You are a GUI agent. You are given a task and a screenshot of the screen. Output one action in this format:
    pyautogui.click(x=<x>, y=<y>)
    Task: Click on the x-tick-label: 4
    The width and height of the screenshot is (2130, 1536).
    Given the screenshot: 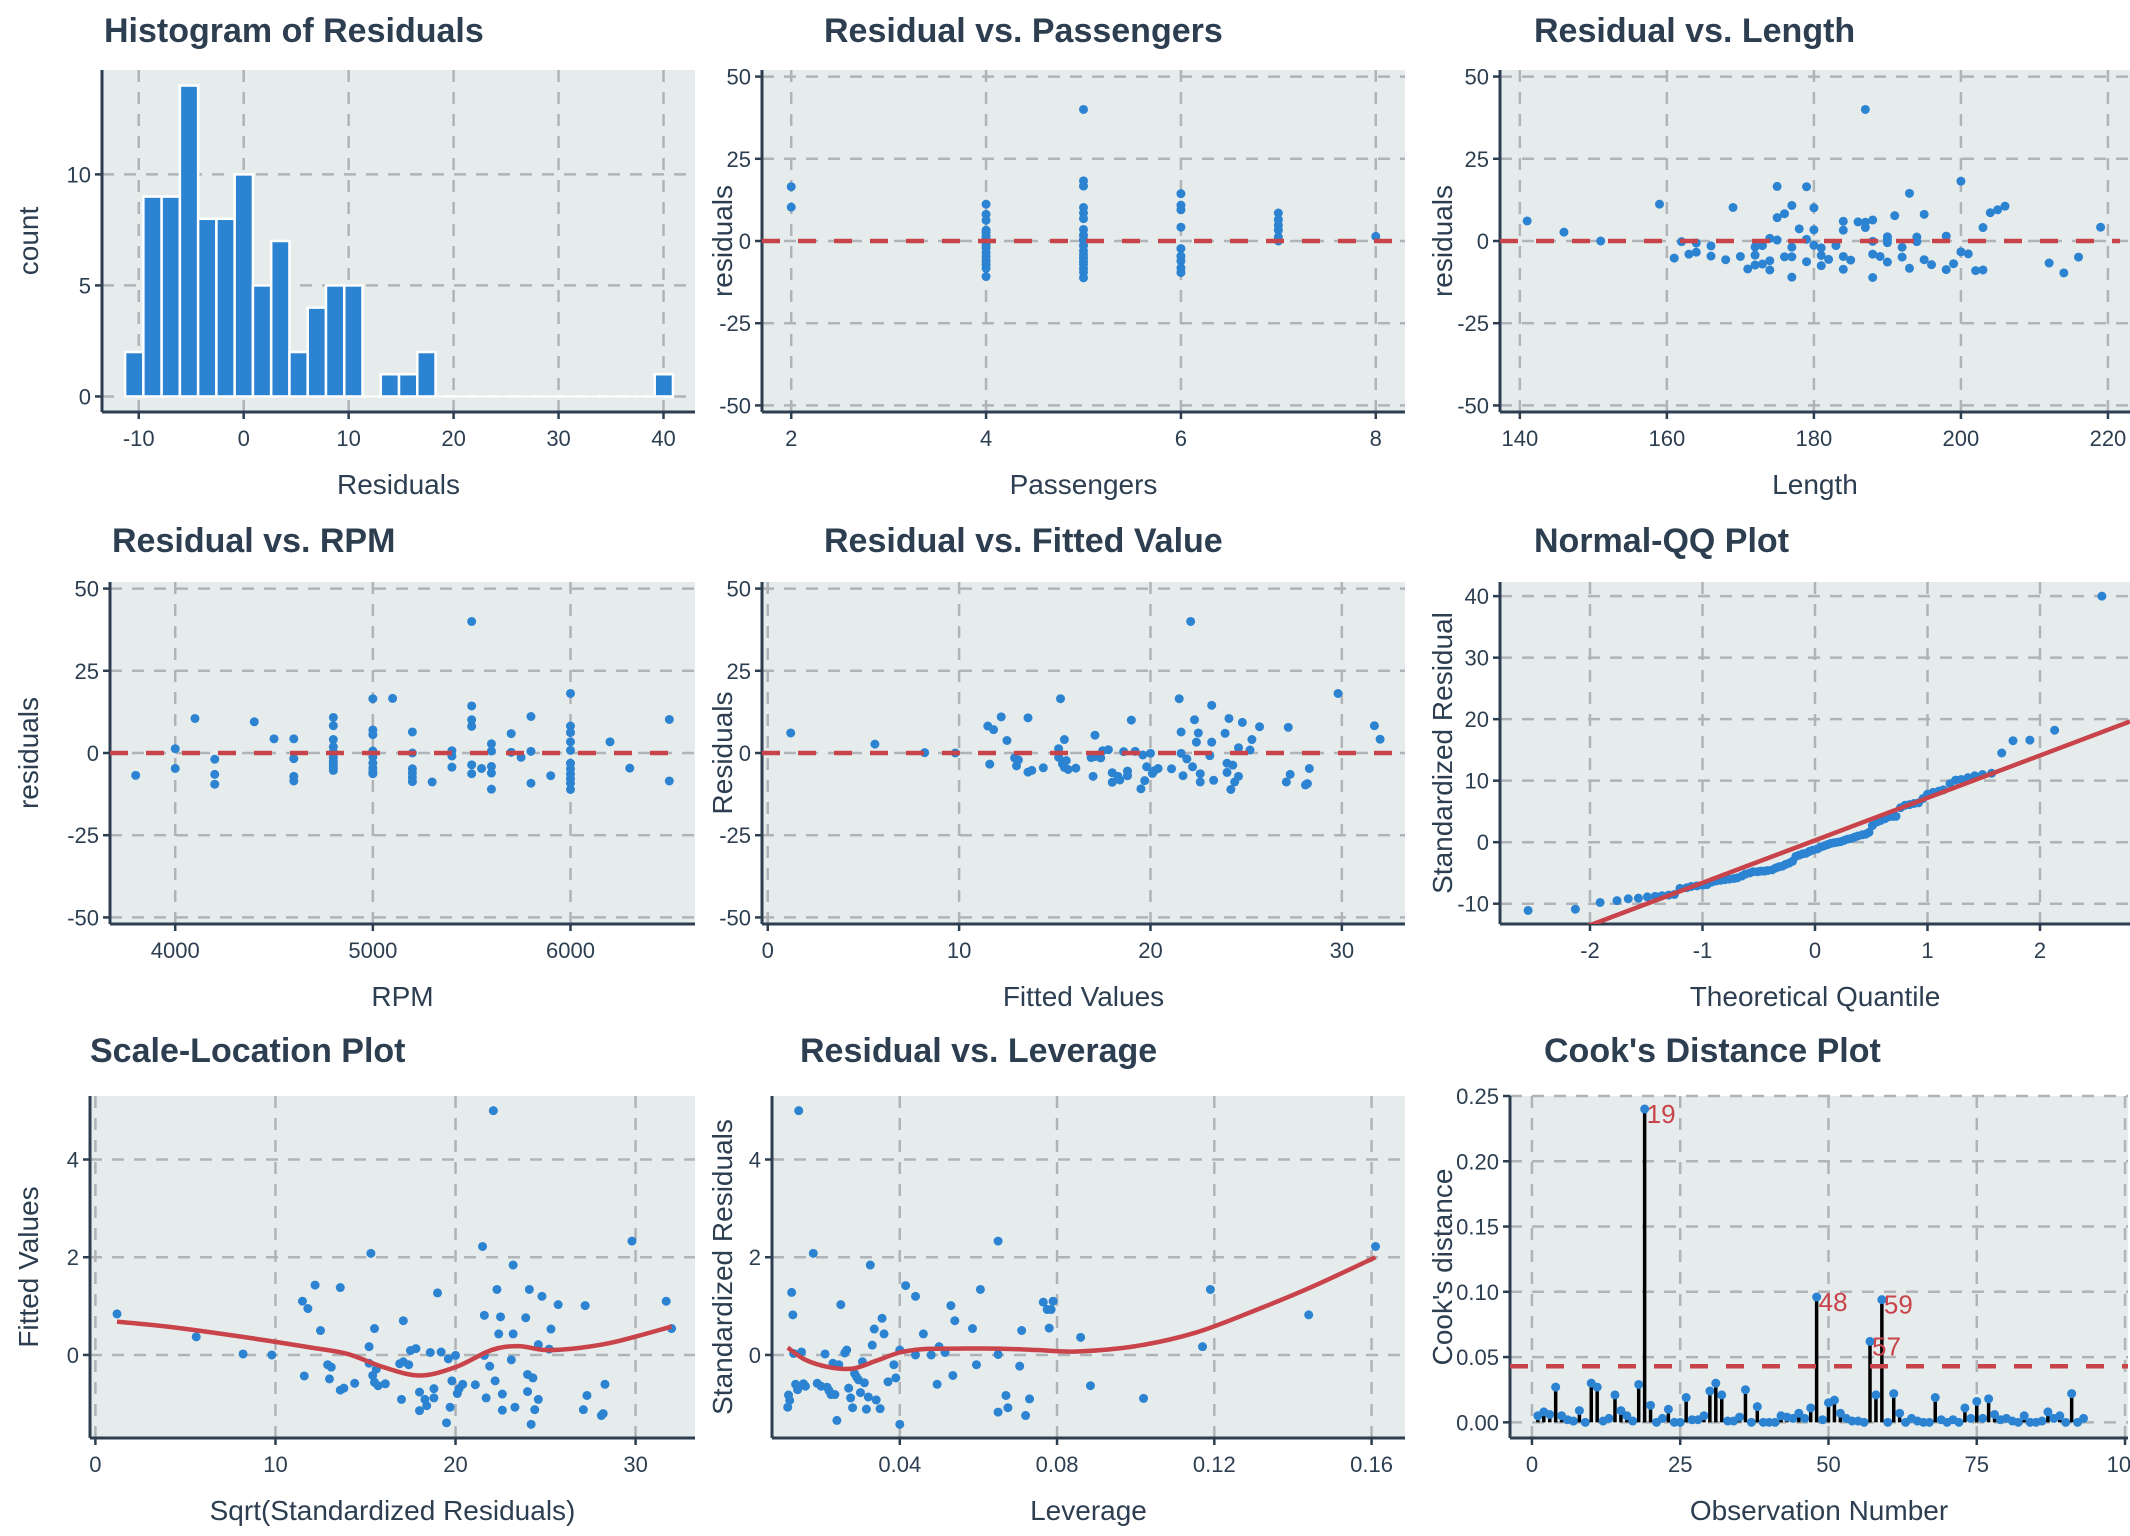 What is the action you would take?
    pyautogui.click(x=986, y=438)
    